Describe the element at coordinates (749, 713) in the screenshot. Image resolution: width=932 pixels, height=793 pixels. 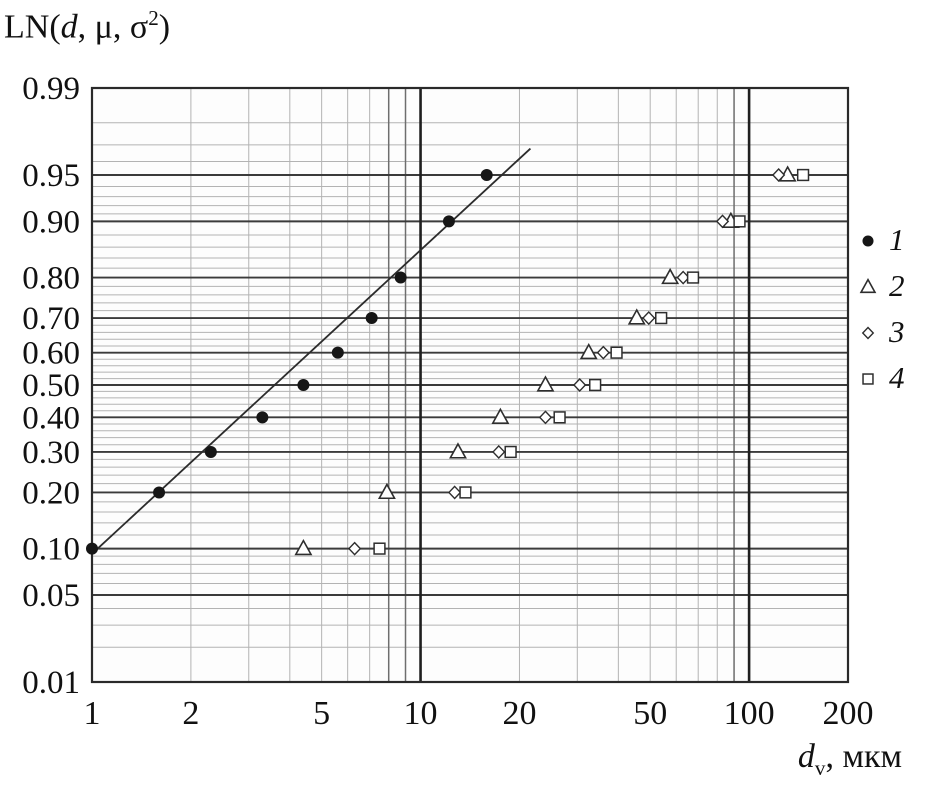
I see `x-tick-label: 100` at that location.